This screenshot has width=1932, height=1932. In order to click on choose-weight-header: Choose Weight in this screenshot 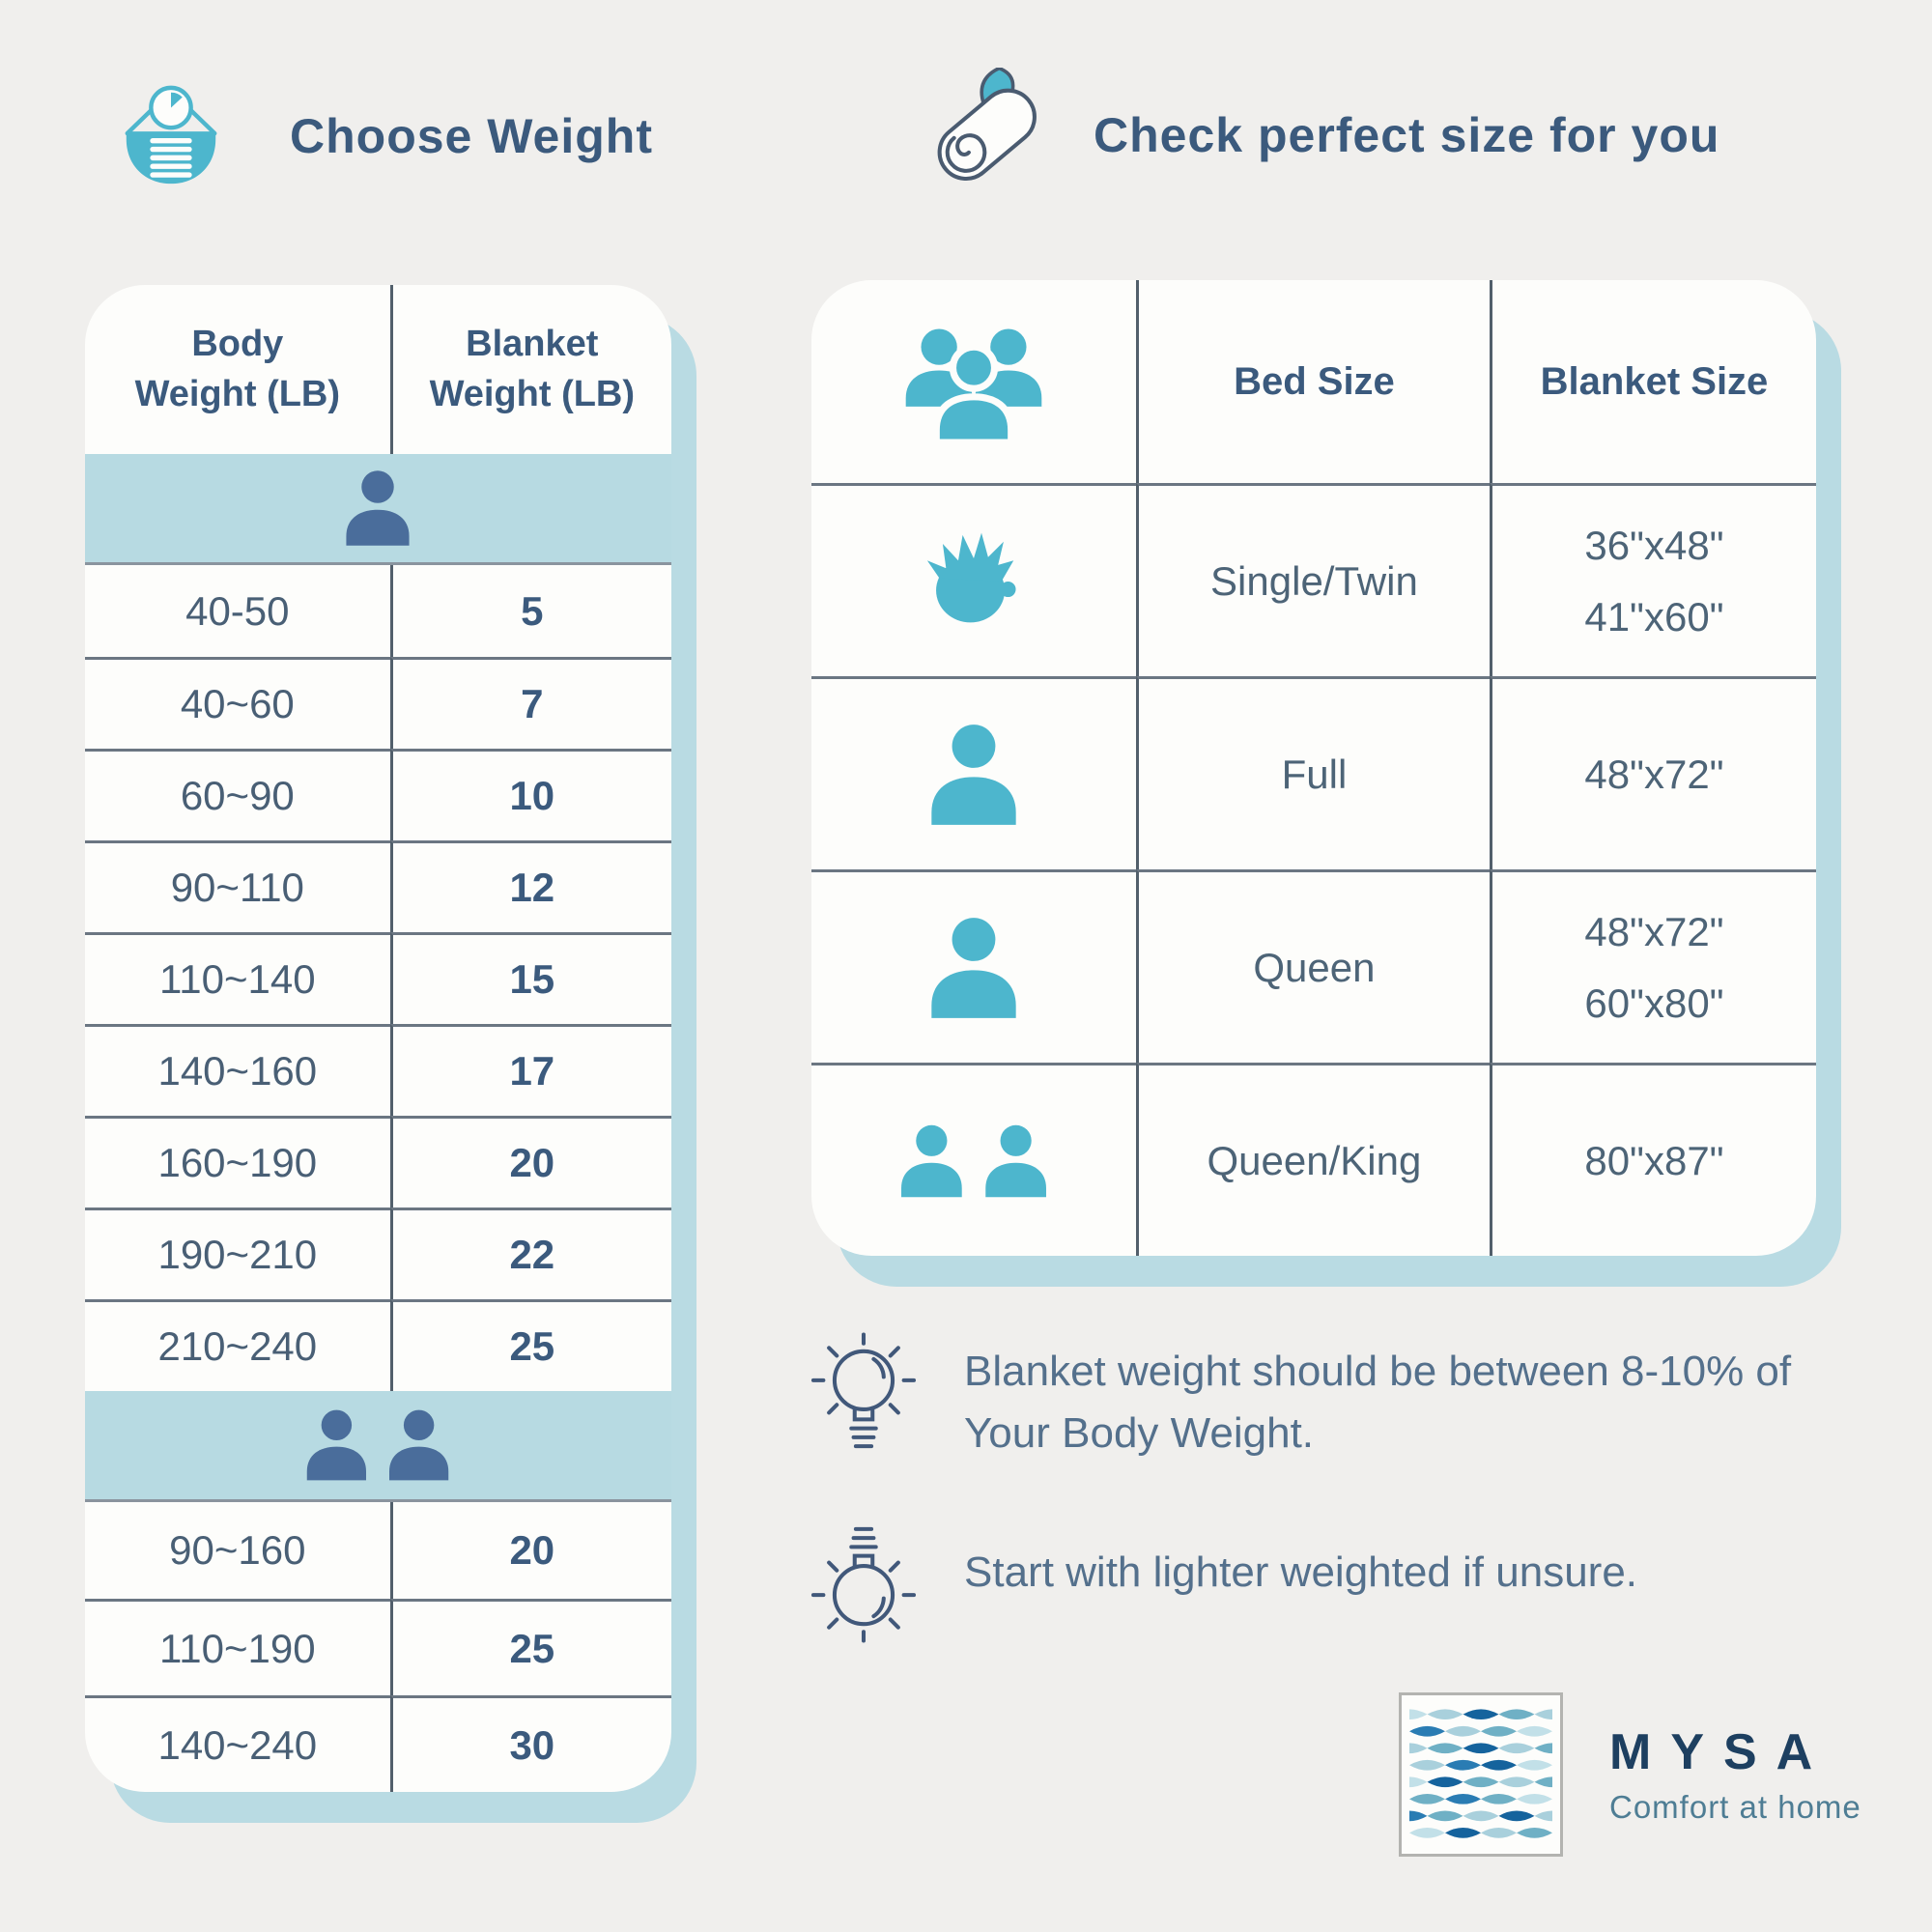, I will do `click(383, 136)`.